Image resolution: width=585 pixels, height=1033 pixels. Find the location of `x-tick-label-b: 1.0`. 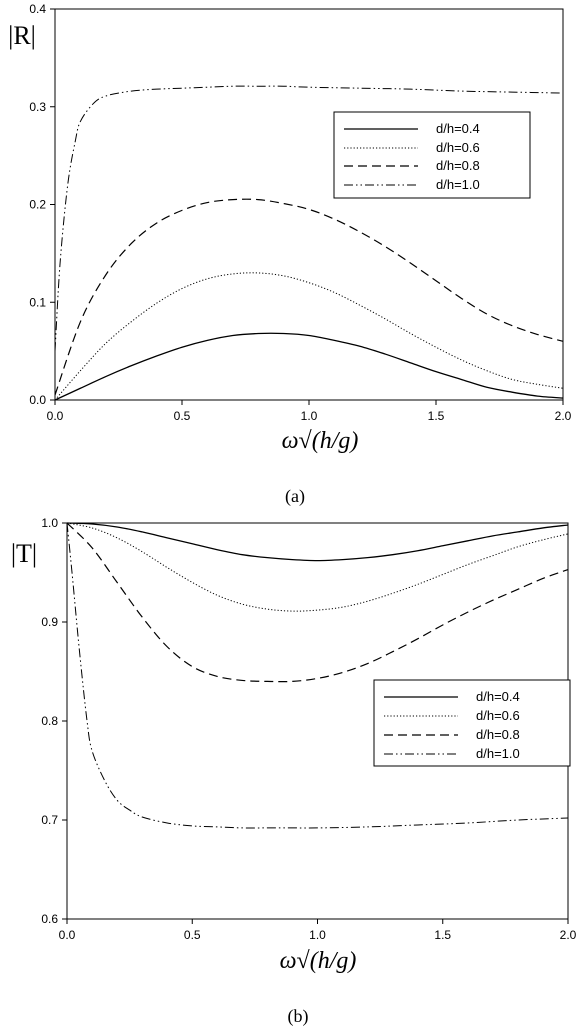

x-tick-label-b: 1.0 is located at coordinates (317, 935).